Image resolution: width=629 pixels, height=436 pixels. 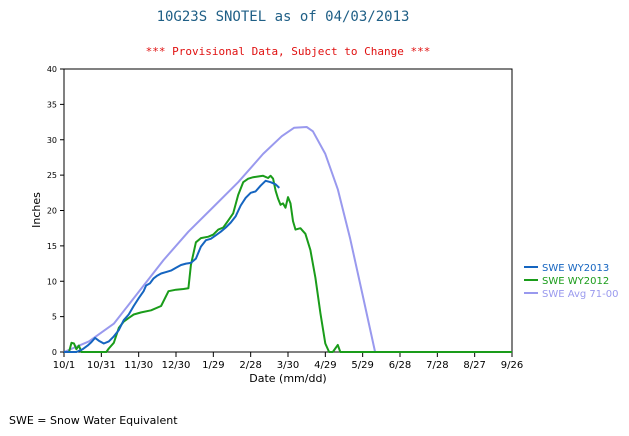 What do you see at coordinates (52, 140) in the screenshot?
I see `y-tick-label: 30` at bounding box center [52, 140].